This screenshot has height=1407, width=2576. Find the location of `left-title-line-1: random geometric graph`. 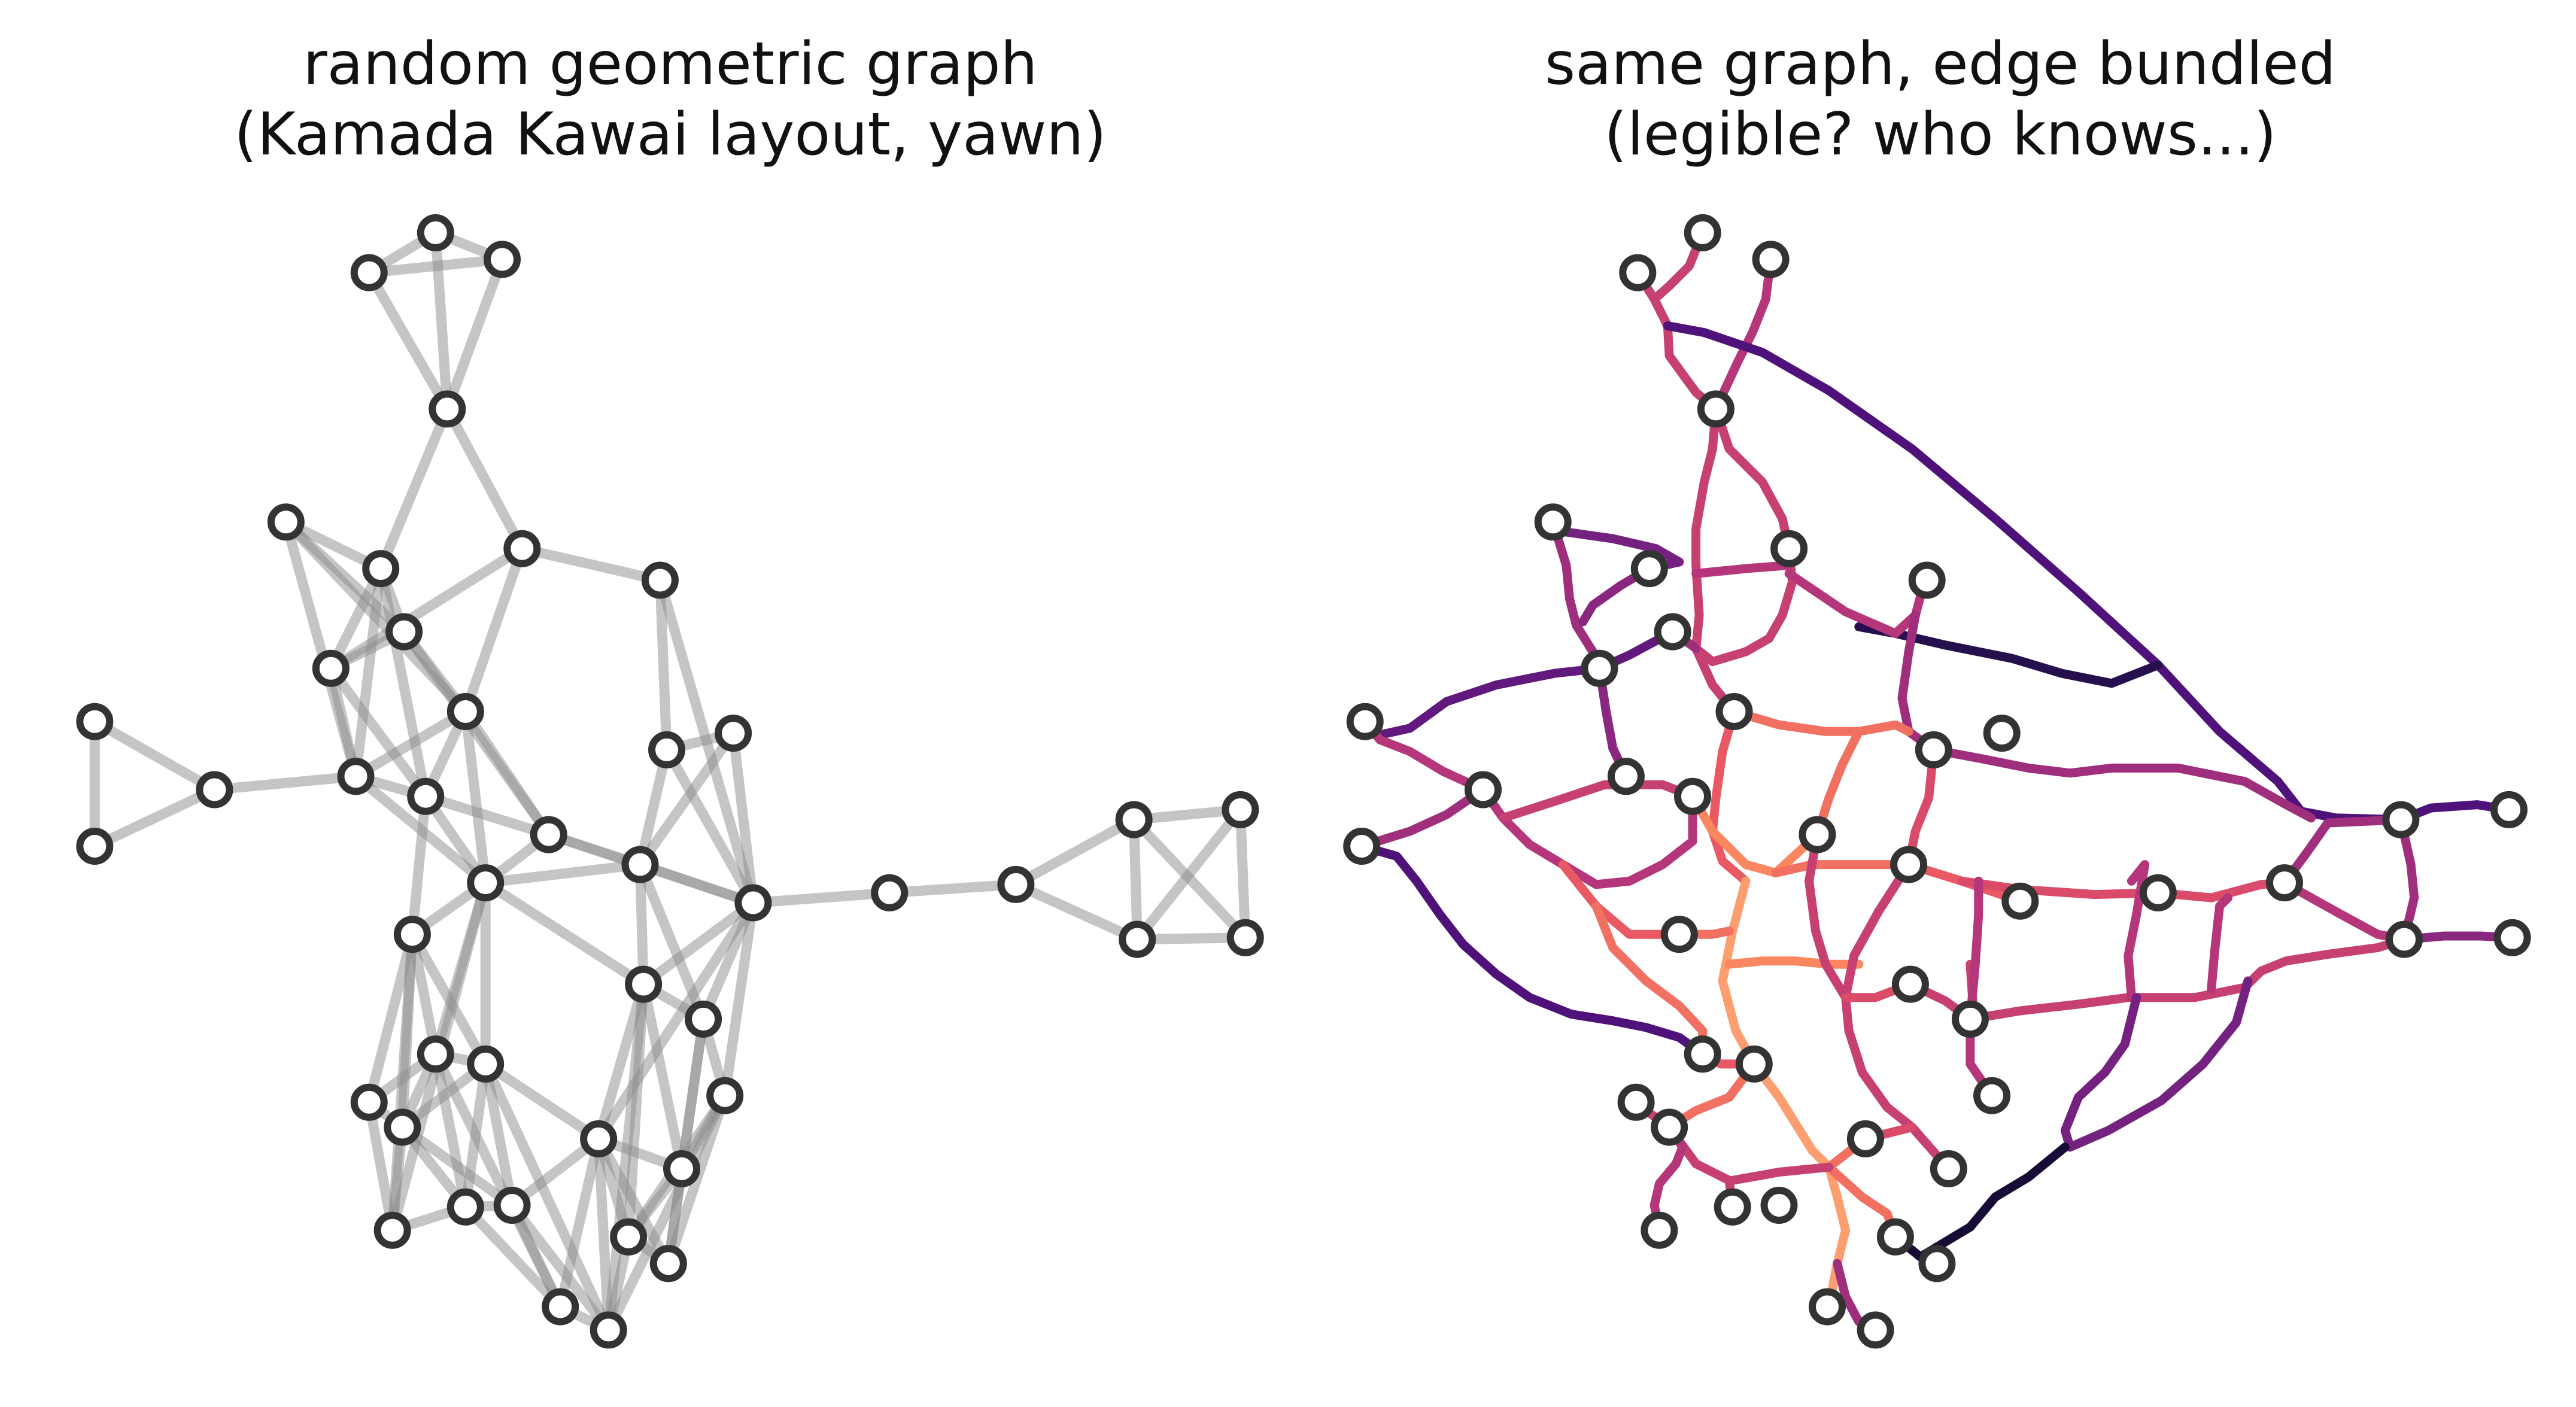

left-title-line-1: random geometric graph is located at coordinates (670, 64).